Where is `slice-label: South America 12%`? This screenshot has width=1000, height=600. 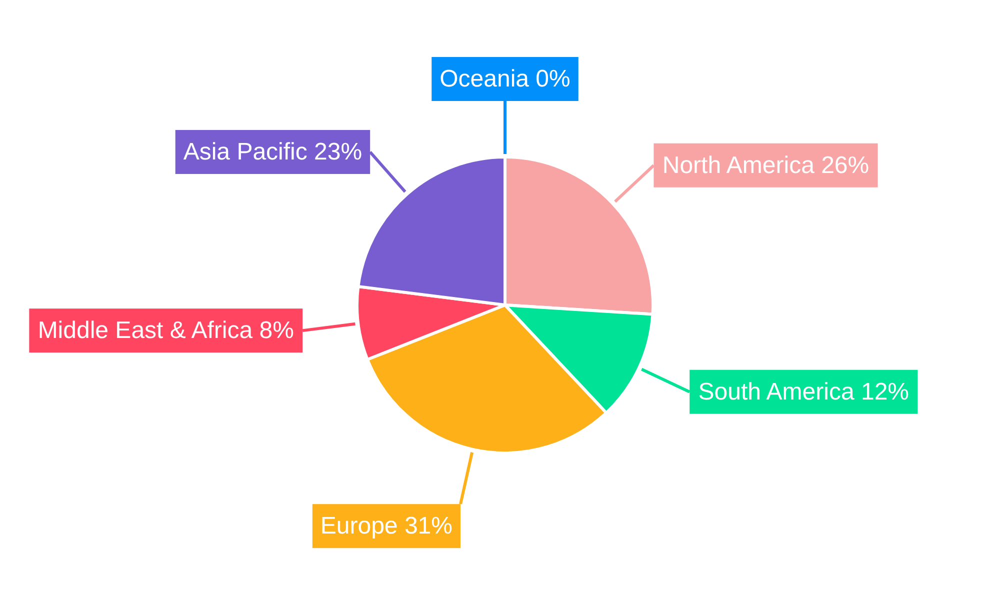
slice-label: South America 12% is located at coordinates (804, 392).